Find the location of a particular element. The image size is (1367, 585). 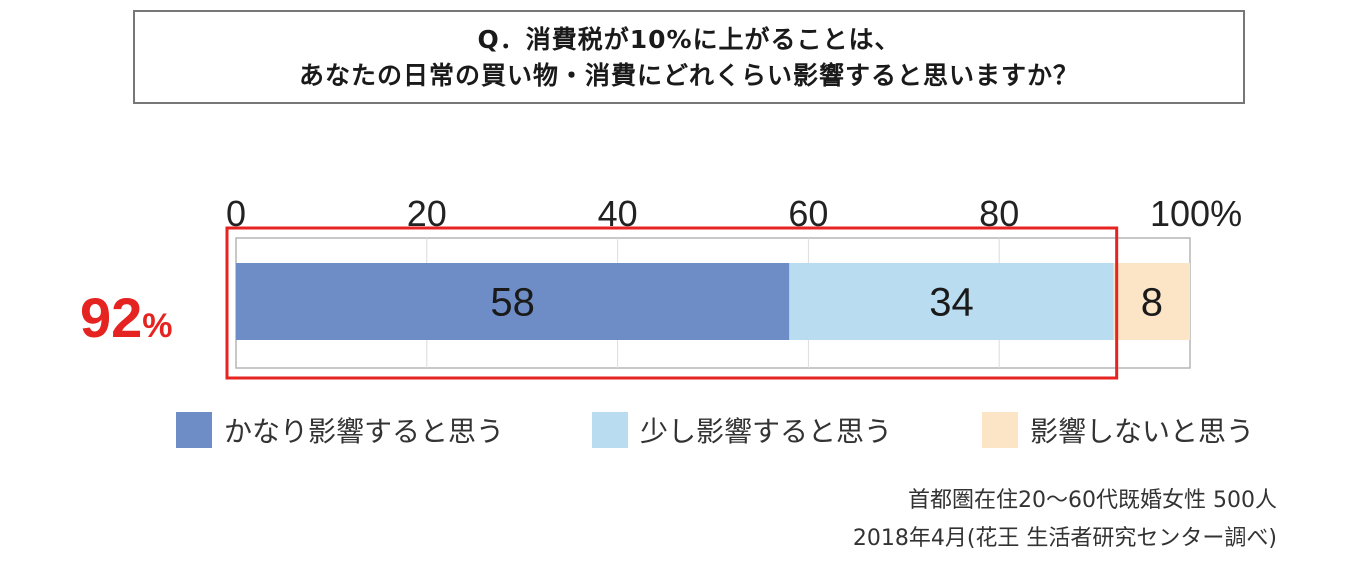

total-percentage-value: 92 is located at coordinates (111, 317).